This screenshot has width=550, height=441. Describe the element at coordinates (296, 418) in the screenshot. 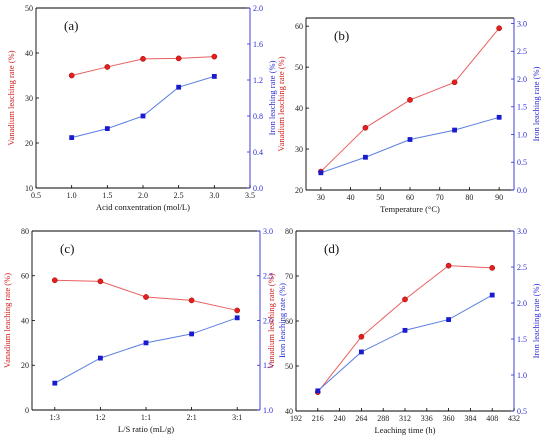

I see `x-tick-label: 192` at that location.